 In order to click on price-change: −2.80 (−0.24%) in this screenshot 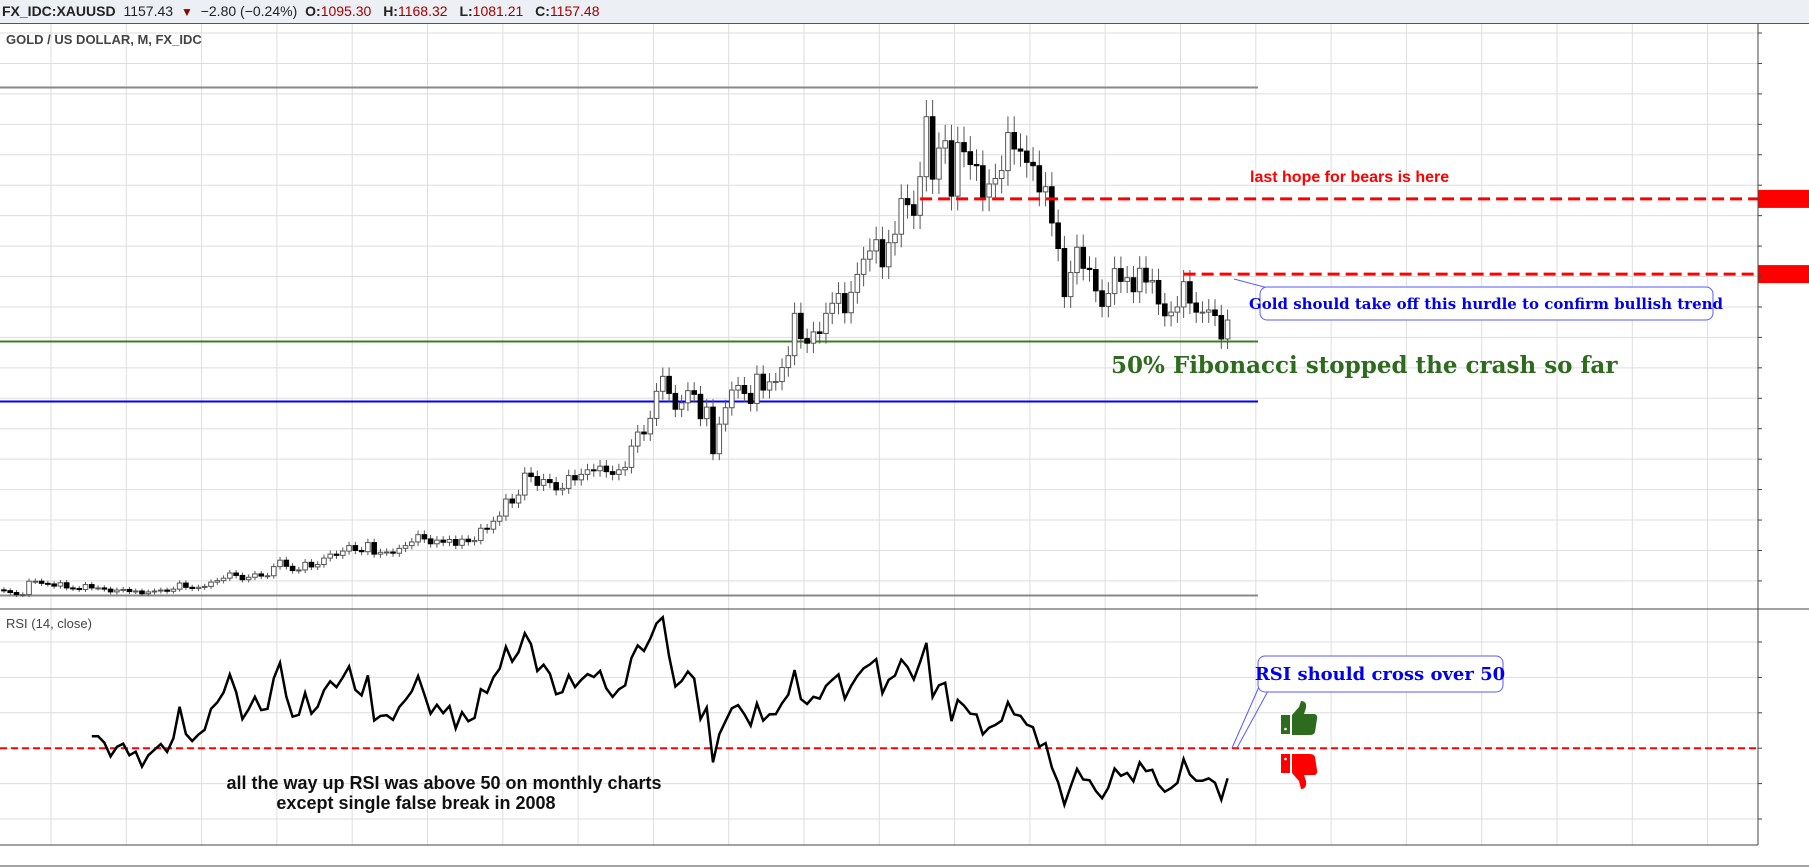, I will do `click(249, 11)`.